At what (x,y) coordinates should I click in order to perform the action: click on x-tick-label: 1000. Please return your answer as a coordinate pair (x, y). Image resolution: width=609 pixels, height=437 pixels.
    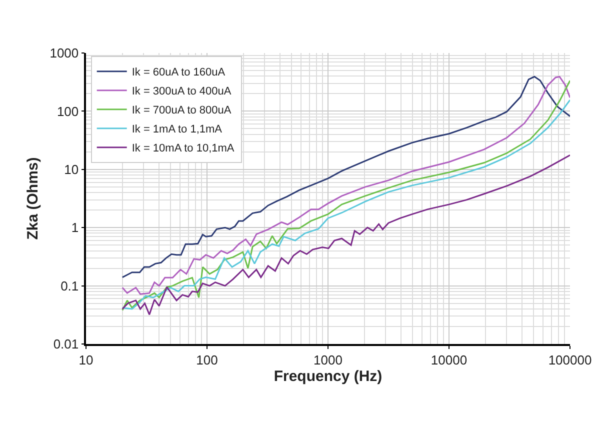
    Looking at the image, I should click on (328, 360).